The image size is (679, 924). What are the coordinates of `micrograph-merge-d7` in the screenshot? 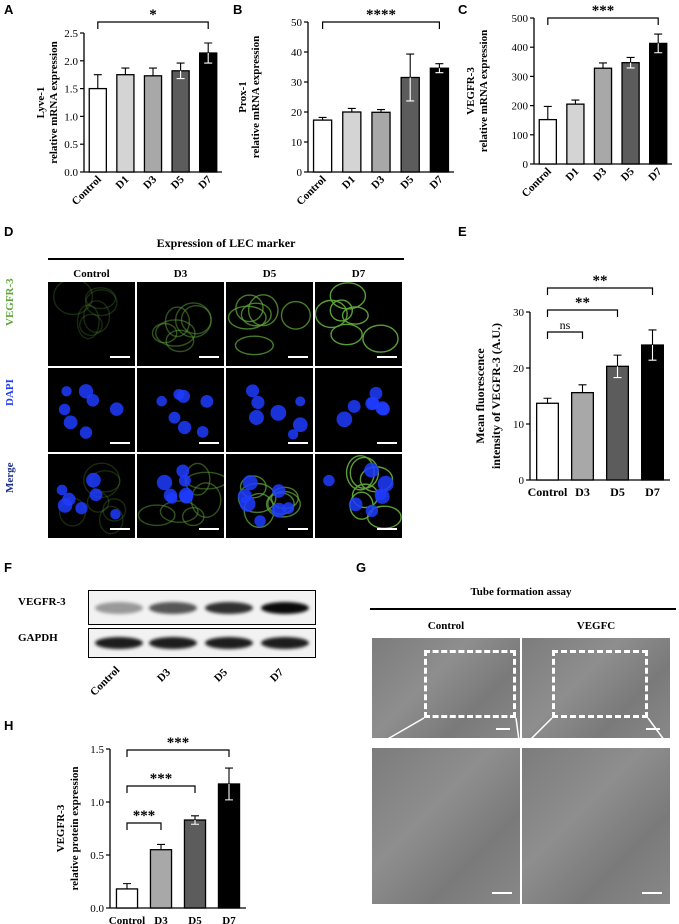 It's located at (358, 496).